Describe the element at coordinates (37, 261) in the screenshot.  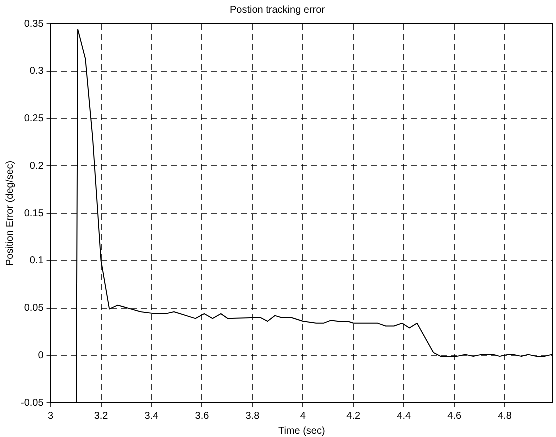
I see `y-tick-label: 0.1` at that location.